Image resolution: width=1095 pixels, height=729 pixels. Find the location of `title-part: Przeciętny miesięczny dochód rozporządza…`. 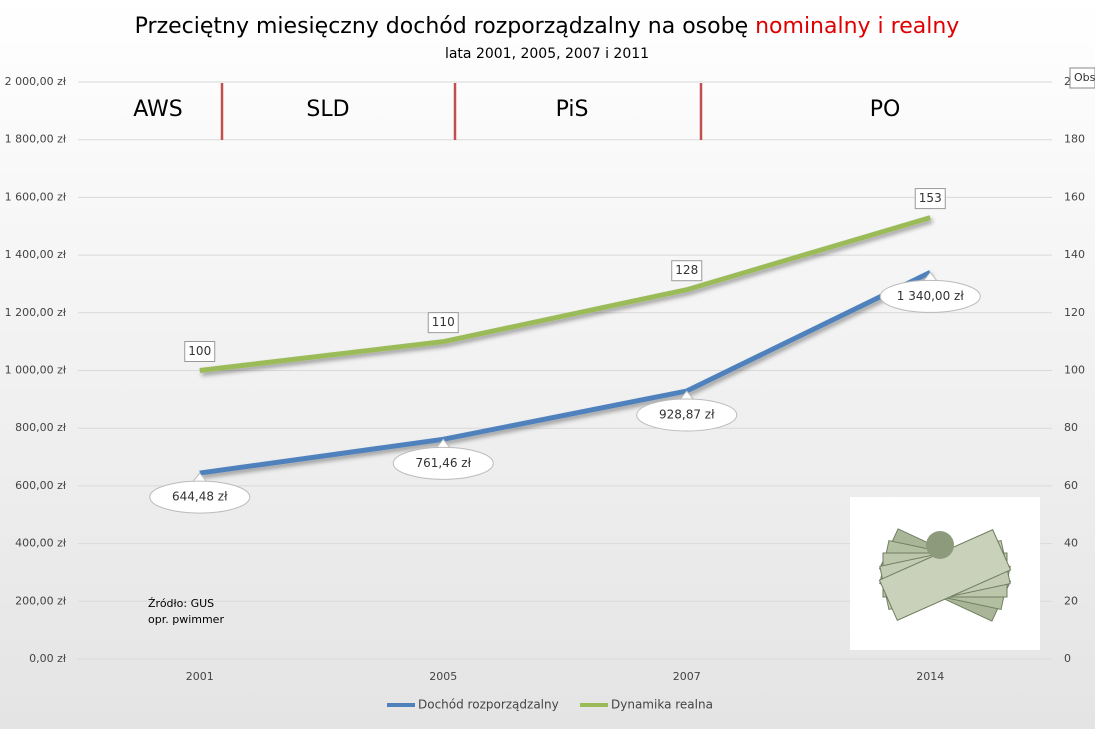

title-part: Przeciętny miesięczny dochód rozporządza… is located at coordinates (445, 26).